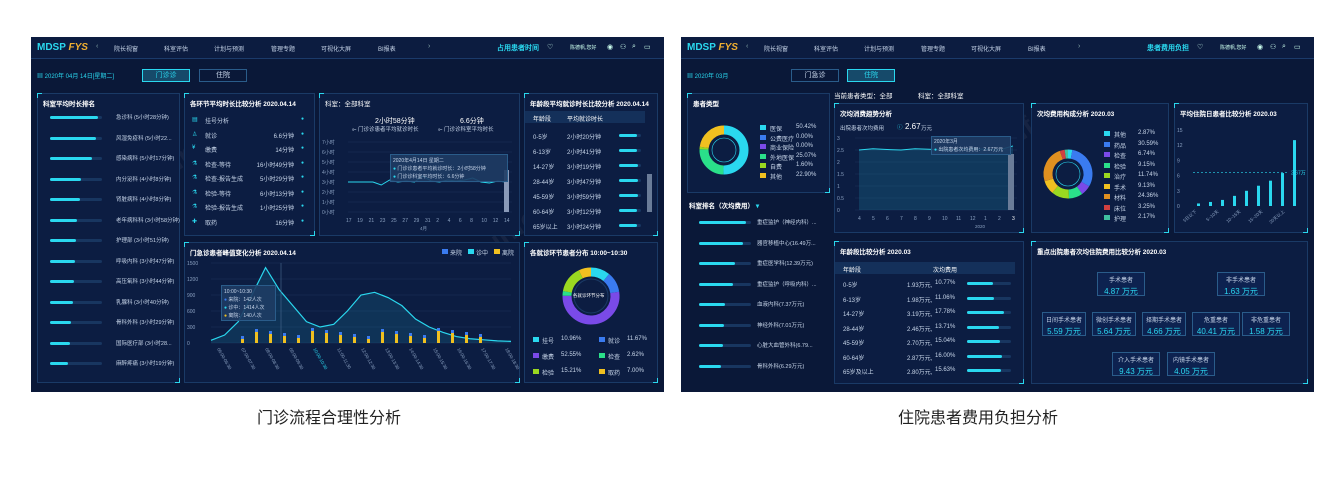  I want to click on date-picker: ▦ 2020年 04月 14日[星期二], so click(76, 77).